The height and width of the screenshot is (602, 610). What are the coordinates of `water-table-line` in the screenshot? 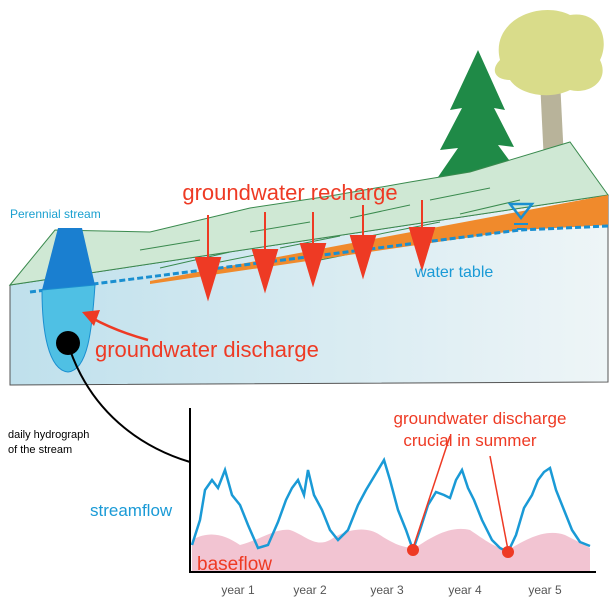 It's located at (319, 259).